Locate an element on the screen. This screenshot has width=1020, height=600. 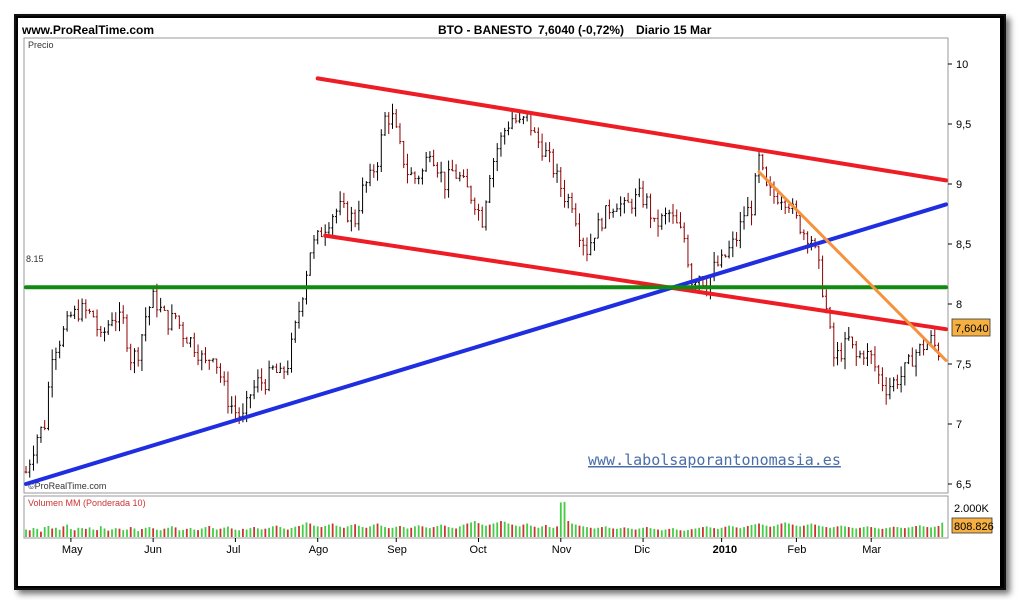
y-tick-label: 7 is located at coordinates (959, 425).